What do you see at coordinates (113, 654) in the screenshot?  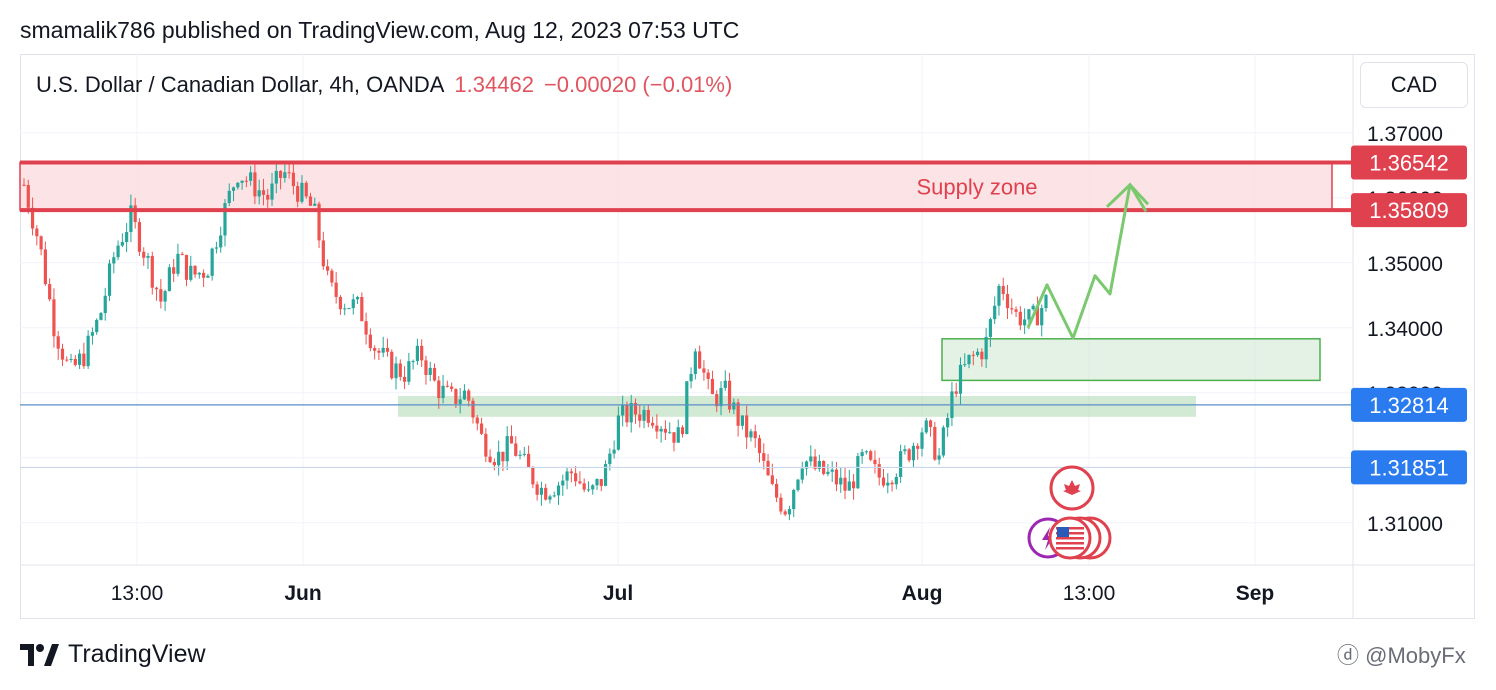 I see `tradingview-logo: TradingView` at bounding box center [113, 654].